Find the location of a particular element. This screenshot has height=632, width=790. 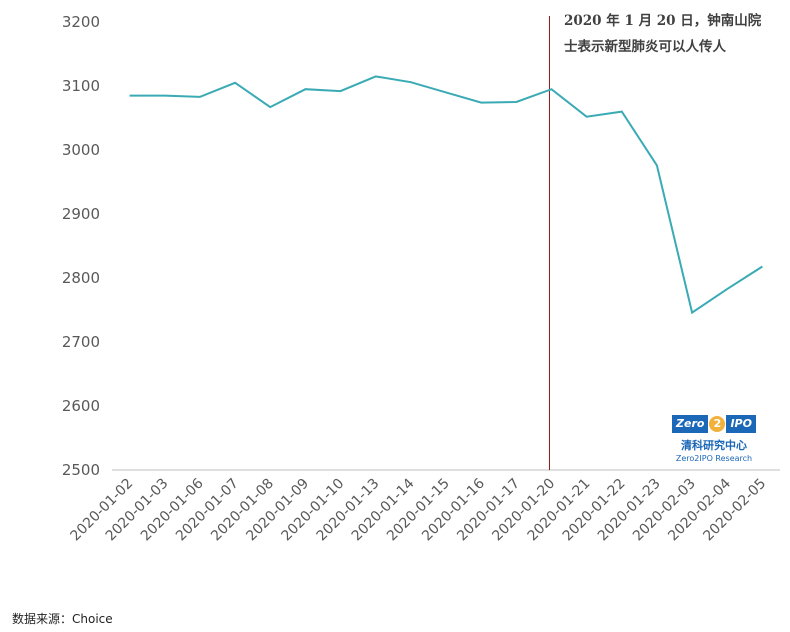

y-tick-label: 2600 is located at coordinates (81, 406).